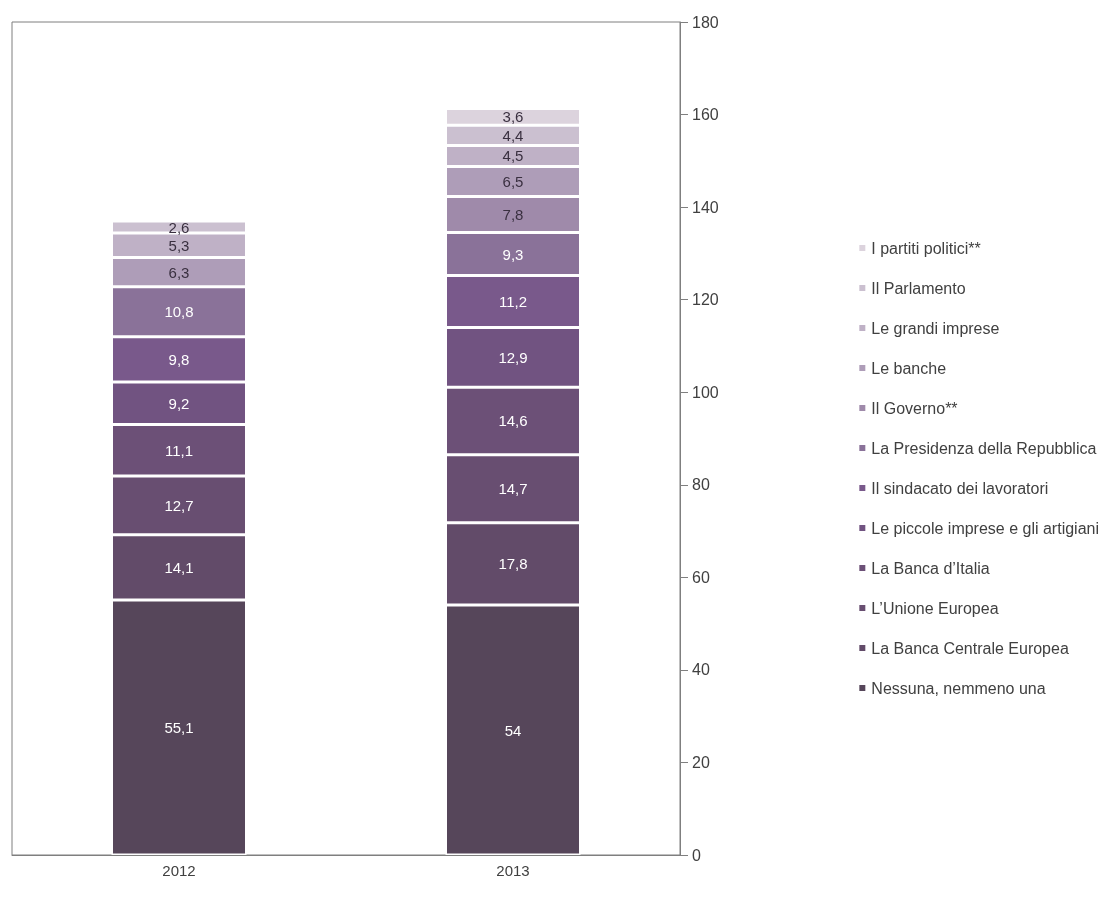 This screenshot has width=1109, height=912. What do you see at coordinates (179, 359) in the screenshot?
I see `data-label: 9,8` at bounding box center [179, 359].